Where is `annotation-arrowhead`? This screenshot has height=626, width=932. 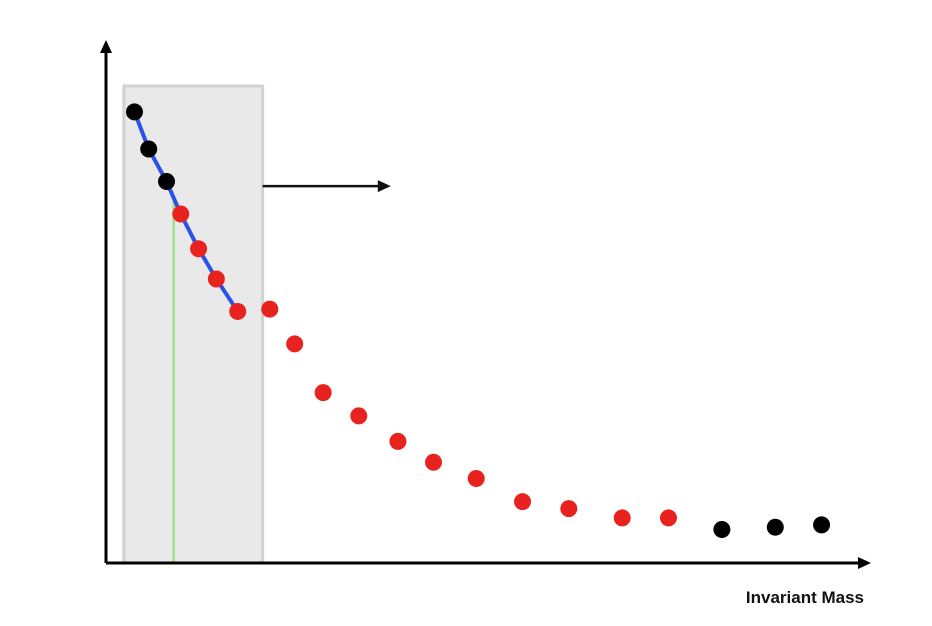 annotation-arrowhead is located at coordinates (384, 186).